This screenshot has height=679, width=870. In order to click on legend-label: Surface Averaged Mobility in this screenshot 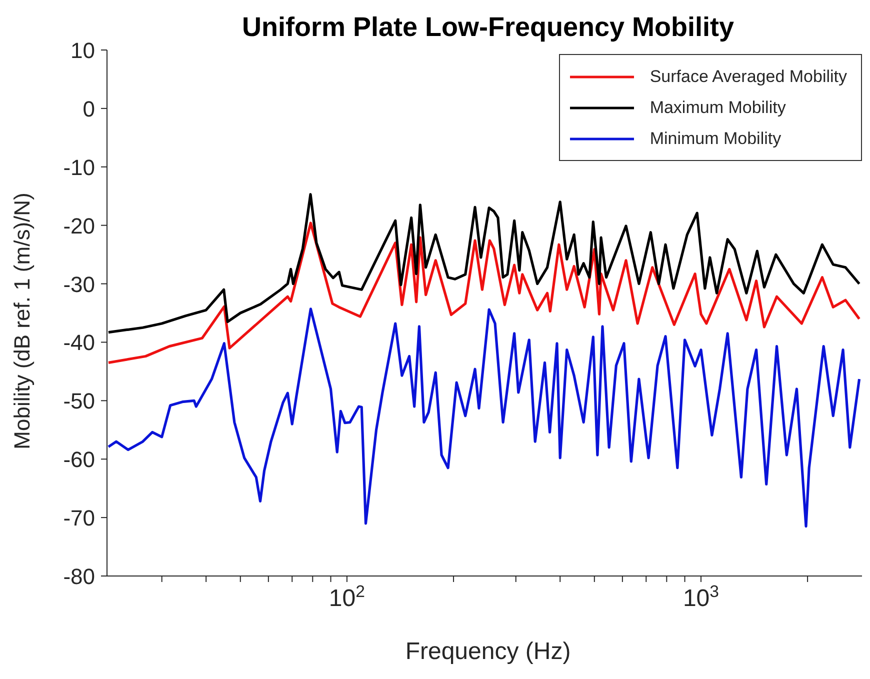, I will do `click(748, 76)`.